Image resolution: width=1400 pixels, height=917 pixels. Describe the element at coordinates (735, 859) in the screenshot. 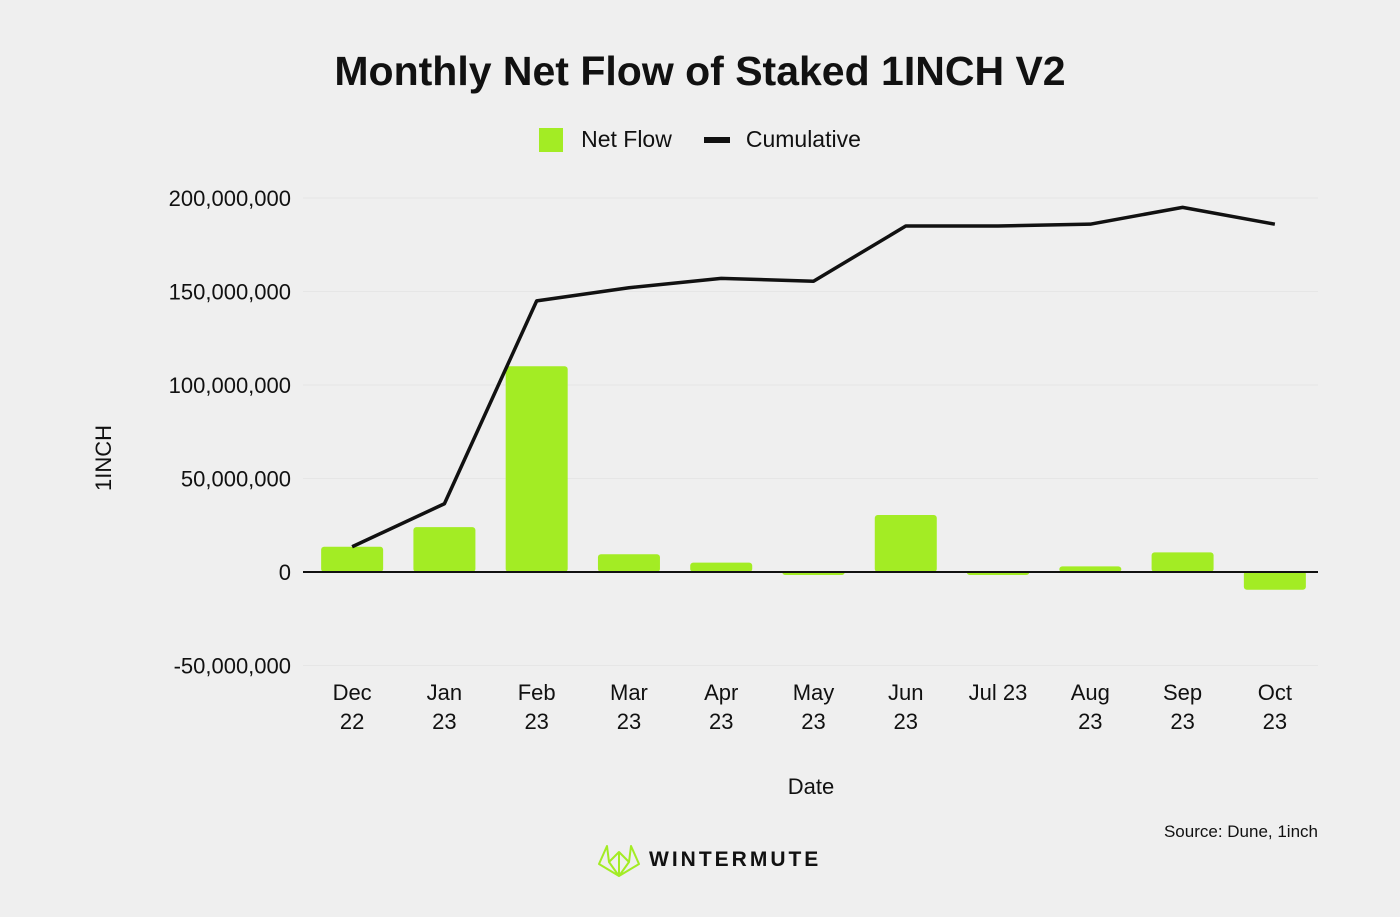

I see `brand-name: WINTERMUTE` at that location.